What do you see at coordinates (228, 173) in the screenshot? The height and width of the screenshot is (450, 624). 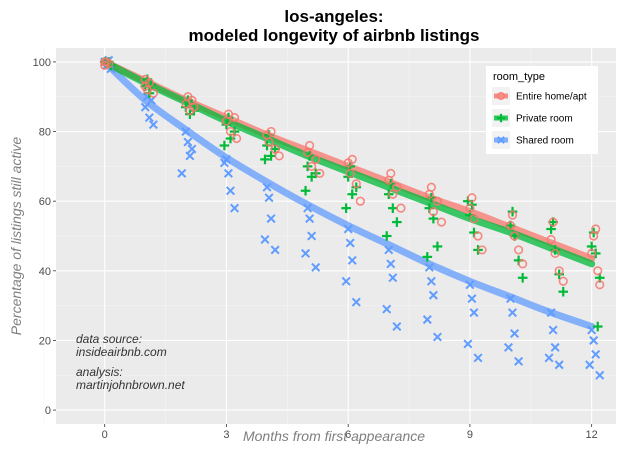 I see `point-shared-room-15-b` at bounding box center [228, 173].